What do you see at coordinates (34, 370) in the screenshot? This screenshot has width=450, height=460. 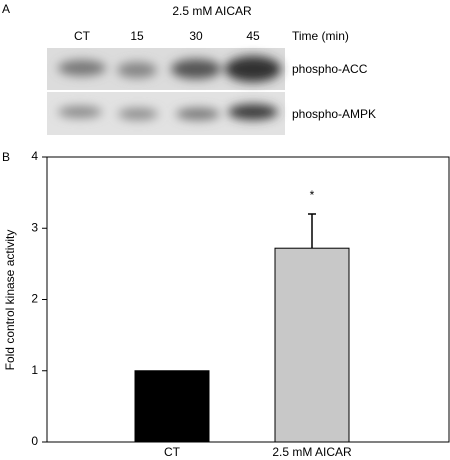 I see `y-tick-label: 1` at bounding box center [34, 370].